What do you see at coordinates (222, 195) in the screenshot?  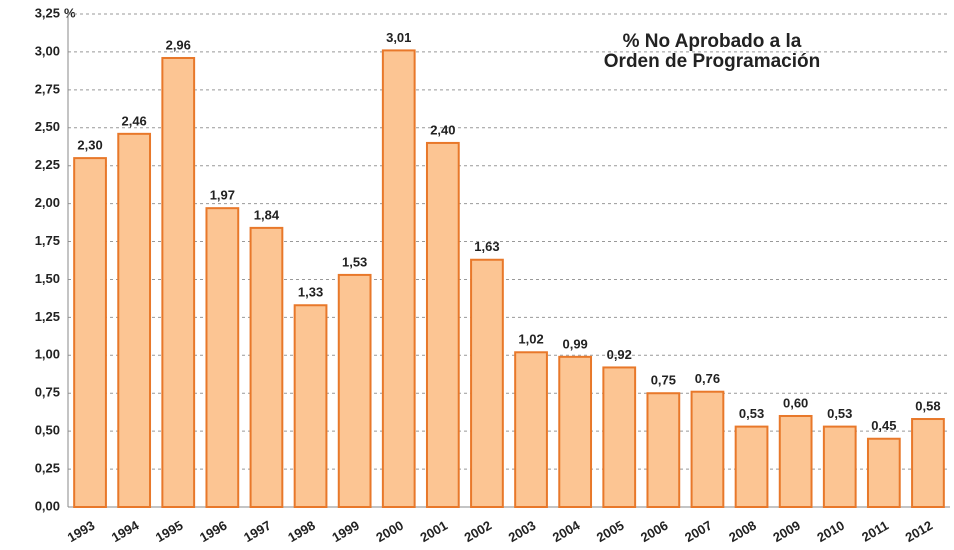 I see `value-label: 1,97` at bounding box center [222, 195].